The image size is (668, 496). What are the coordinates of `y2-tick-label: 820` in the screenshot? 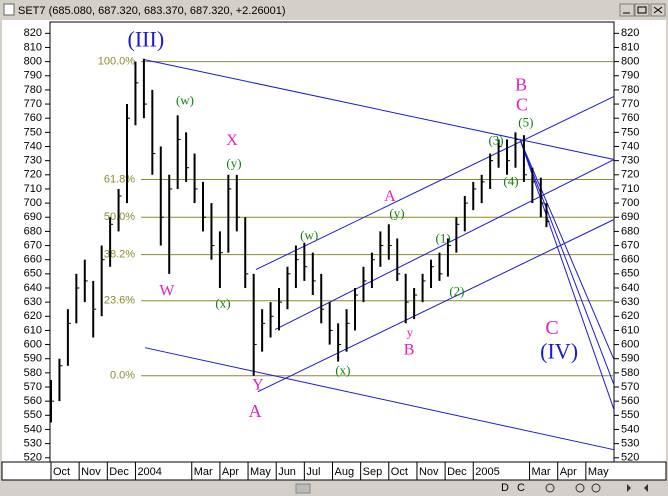 It's located at (630, 33).